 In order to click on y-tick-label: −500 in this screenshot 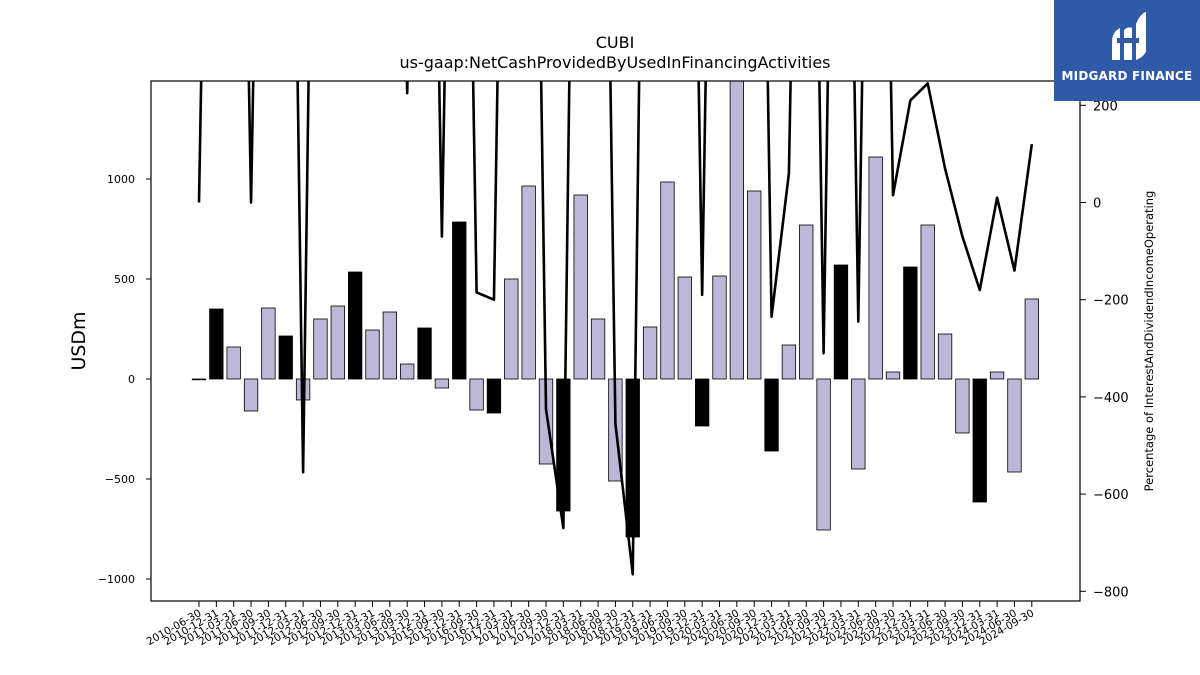, I will do `click(120, 479)`.